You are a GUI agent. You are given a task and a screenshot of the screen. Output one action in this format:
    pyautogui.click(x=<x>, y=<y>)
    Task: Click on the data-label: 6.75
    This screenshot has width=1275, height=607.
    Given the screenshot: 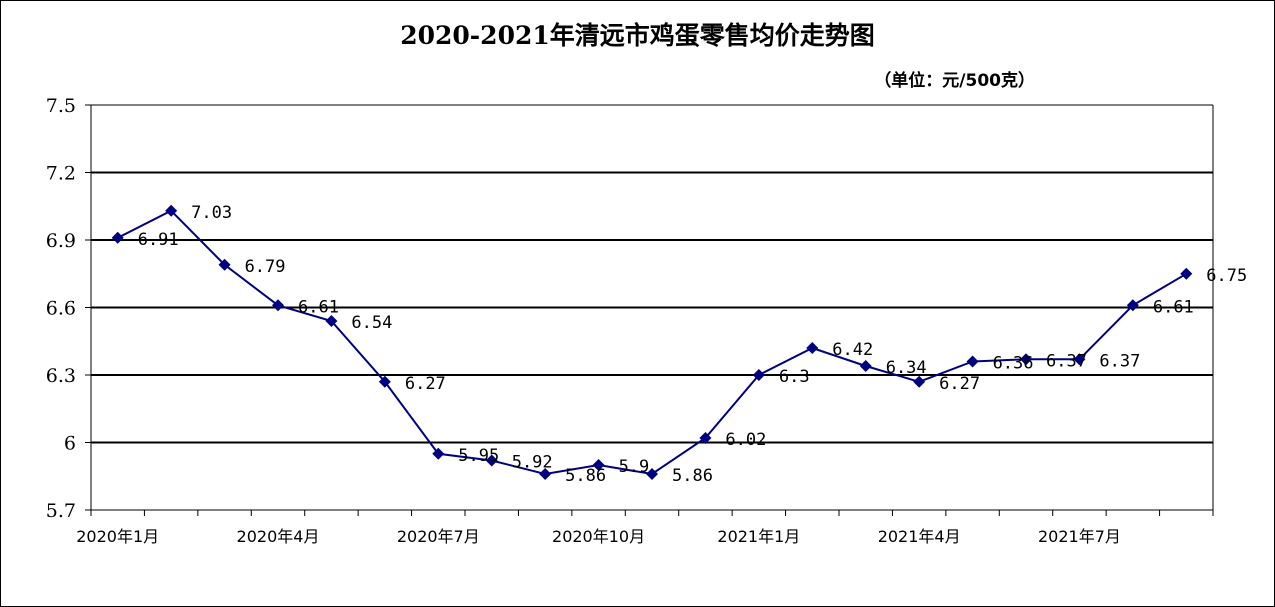 What is the action you would take?
    pyautogui.click(x=1226, y=276)
    